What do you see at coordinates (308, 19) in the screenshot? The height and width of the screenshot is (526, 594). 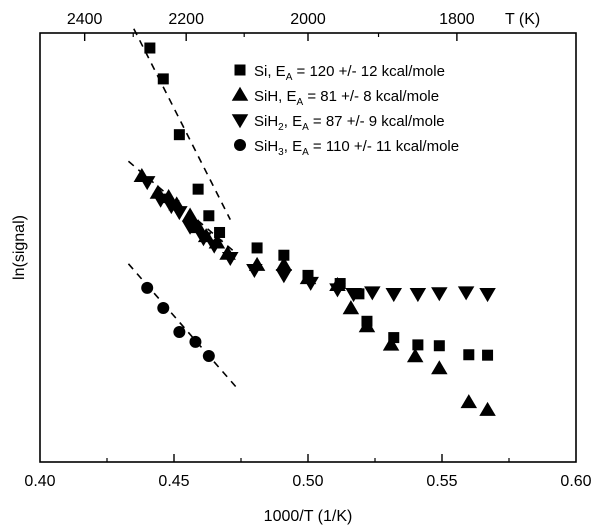 I see `x2-tick-label: 2000` at bounding box center [308, 19].